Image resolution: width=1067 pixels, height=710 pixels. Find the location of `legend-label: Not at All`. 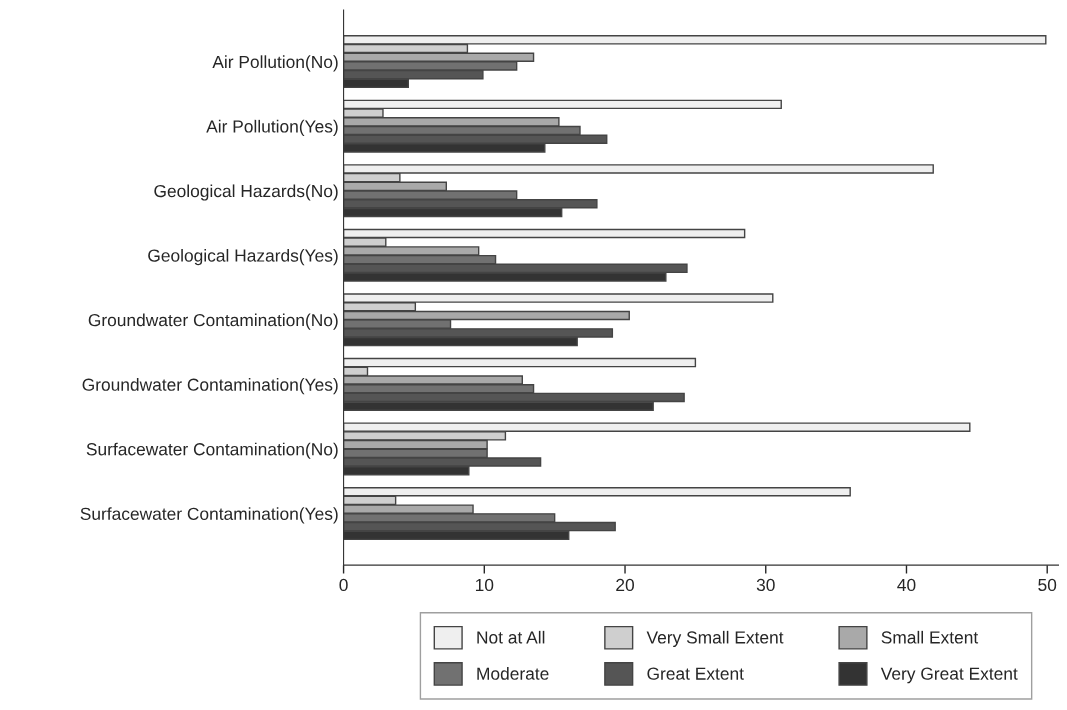

legend-label: Not at All is located at coordinates (511, 637).